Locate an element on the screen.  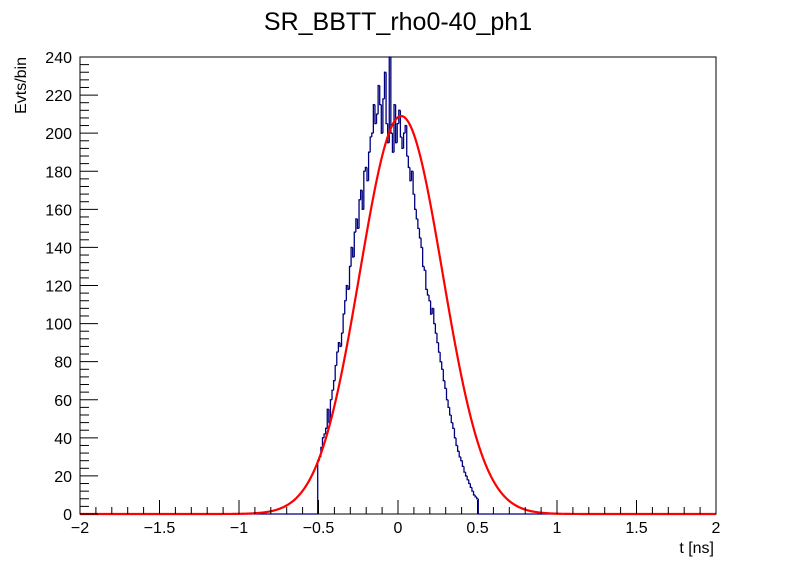
x-tick-label: −1.5 is located at coordinates (160, 528).